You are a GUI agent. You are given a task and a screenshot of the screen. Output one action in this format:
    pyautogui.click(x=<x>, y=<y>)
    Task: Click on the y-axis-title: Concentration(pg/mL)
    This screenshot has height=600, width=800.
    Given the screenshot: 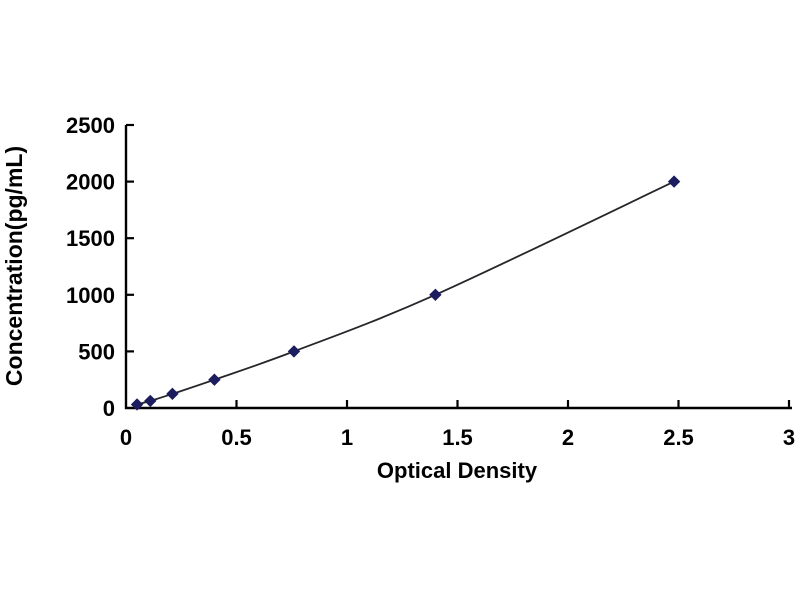 What is the action you would take?
    pyautogui.click(x=14, y=266)
    